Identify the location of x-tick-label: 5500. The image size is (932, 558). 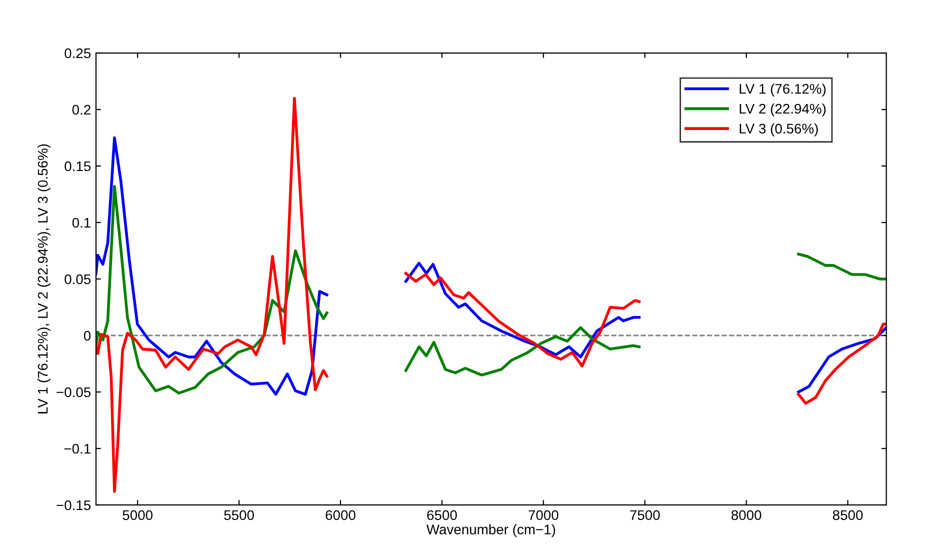
(239, 515).